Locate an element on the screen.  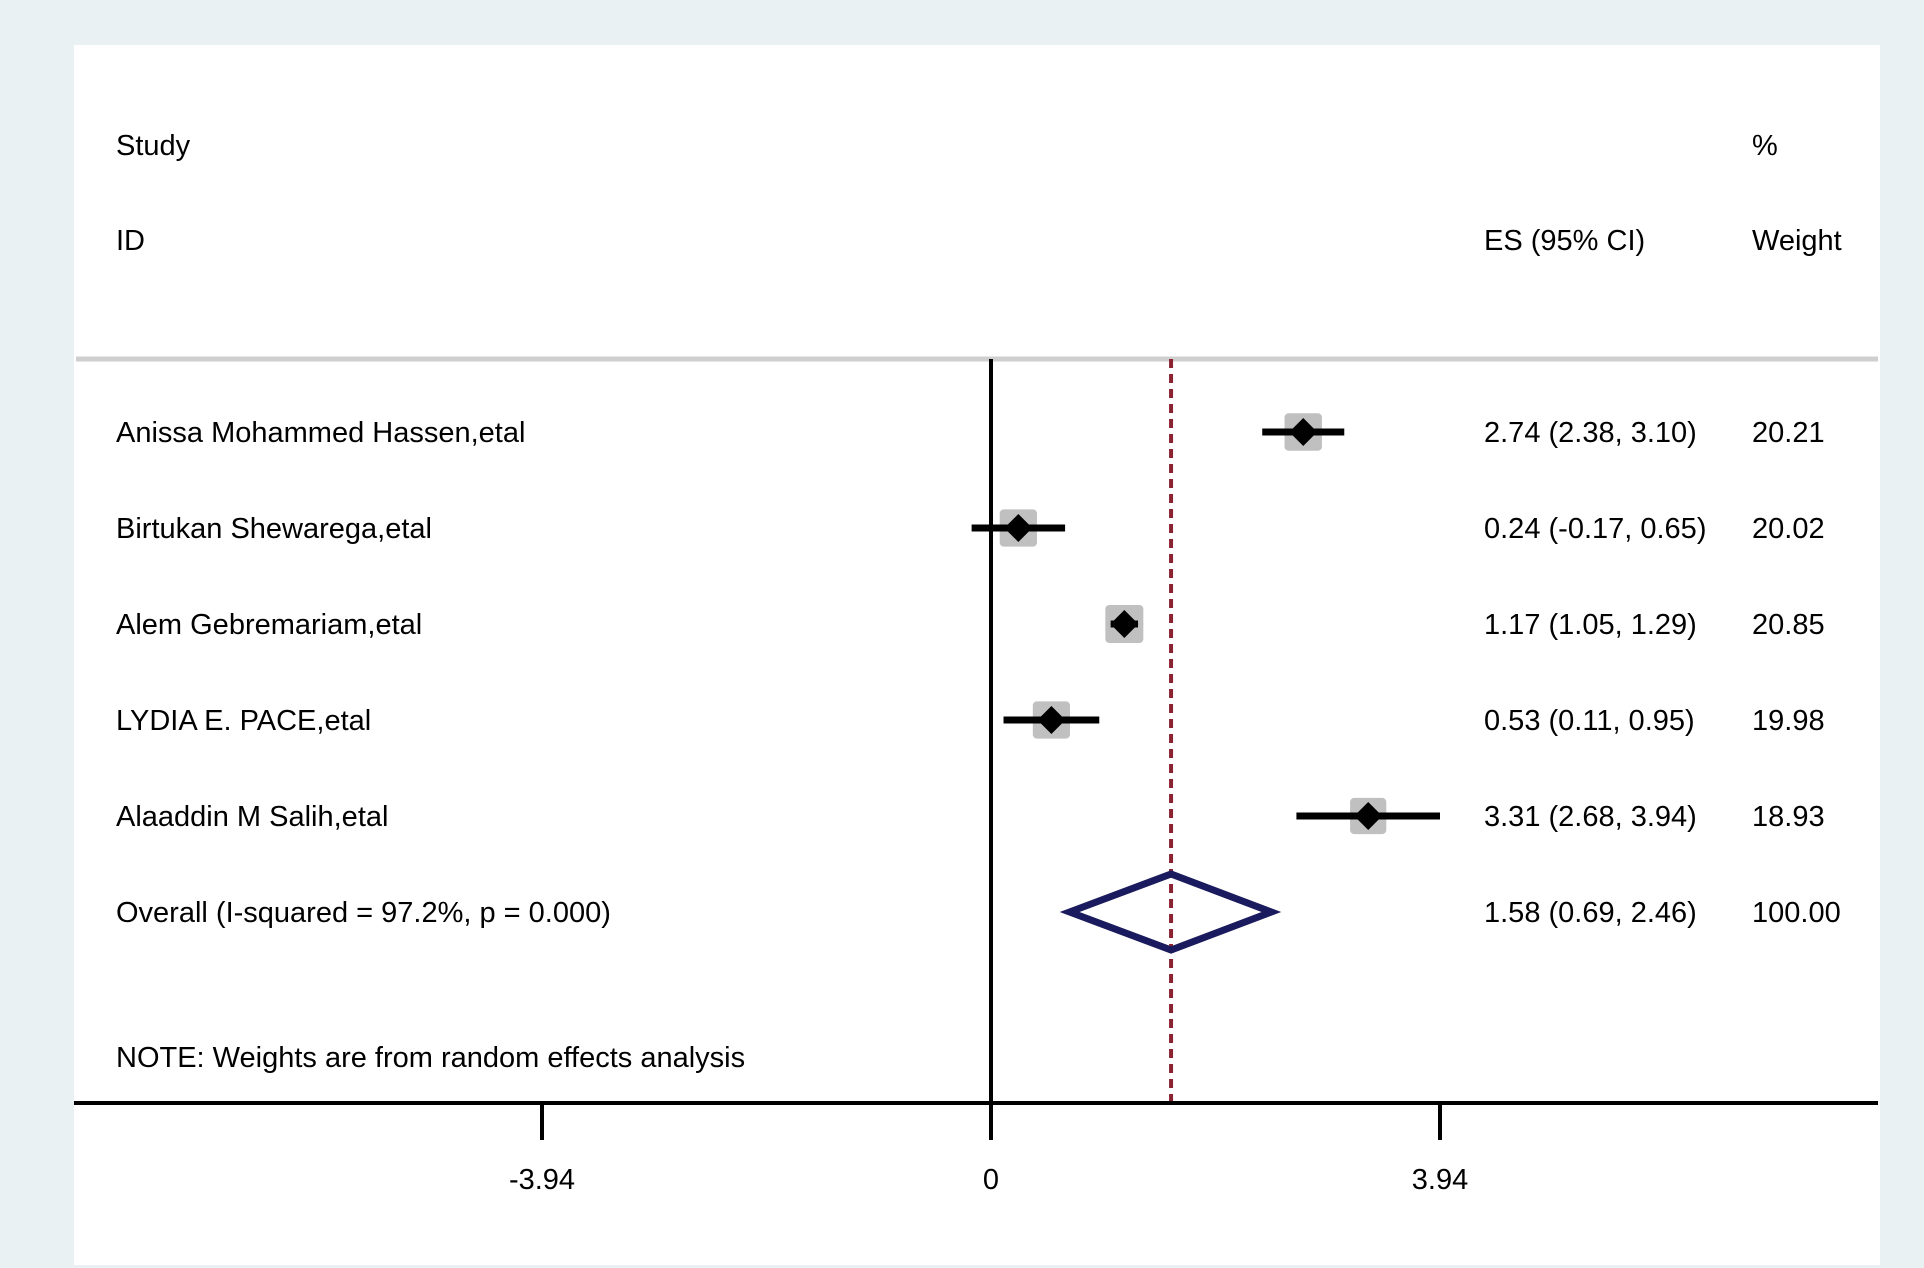
weight-header-1: % is located at coordinates (1765, 146).